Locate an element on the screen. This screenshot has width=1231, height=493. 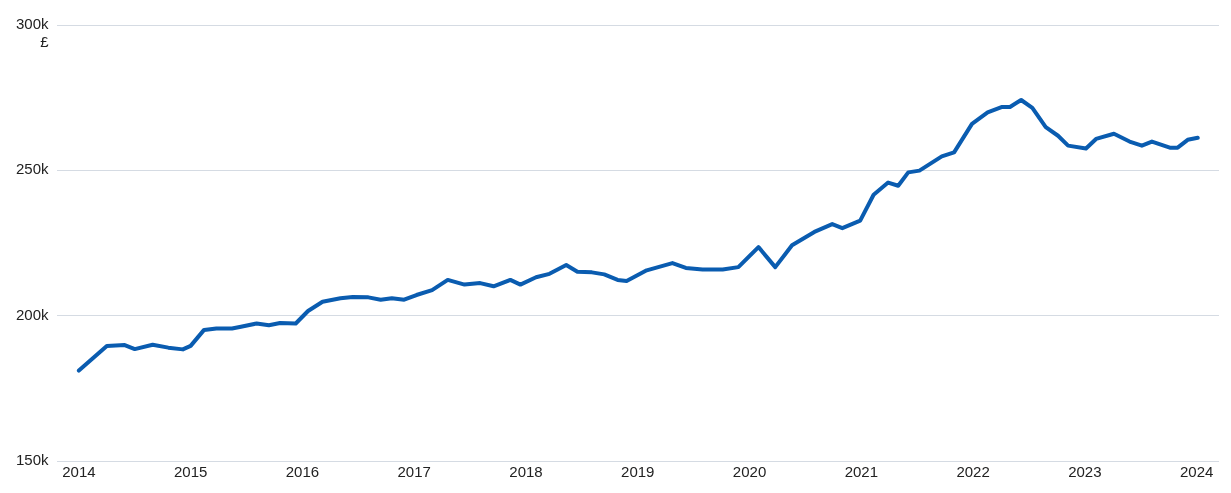
x-tick-label: 2024 is located at coordinates (1196, 472).